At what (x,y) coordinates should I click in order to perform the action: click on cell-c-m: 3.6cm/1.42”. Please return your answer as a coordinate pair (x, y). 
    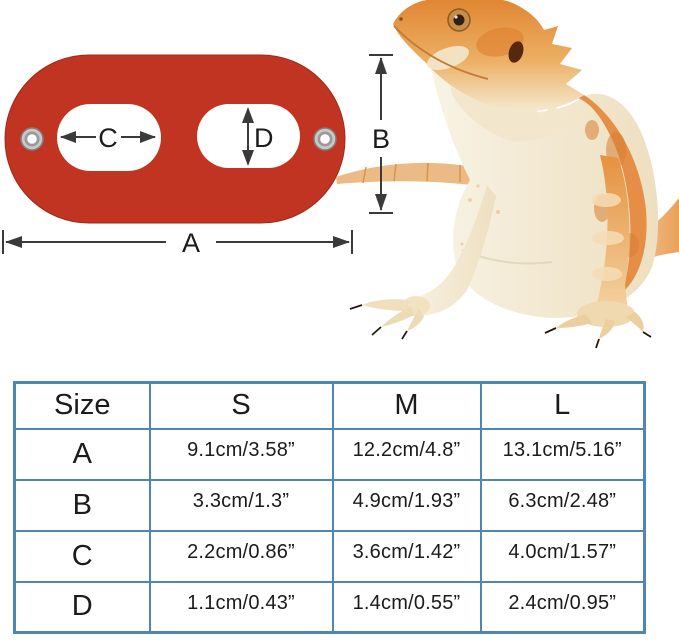
    Looking at the image, I should click on (406, 556).